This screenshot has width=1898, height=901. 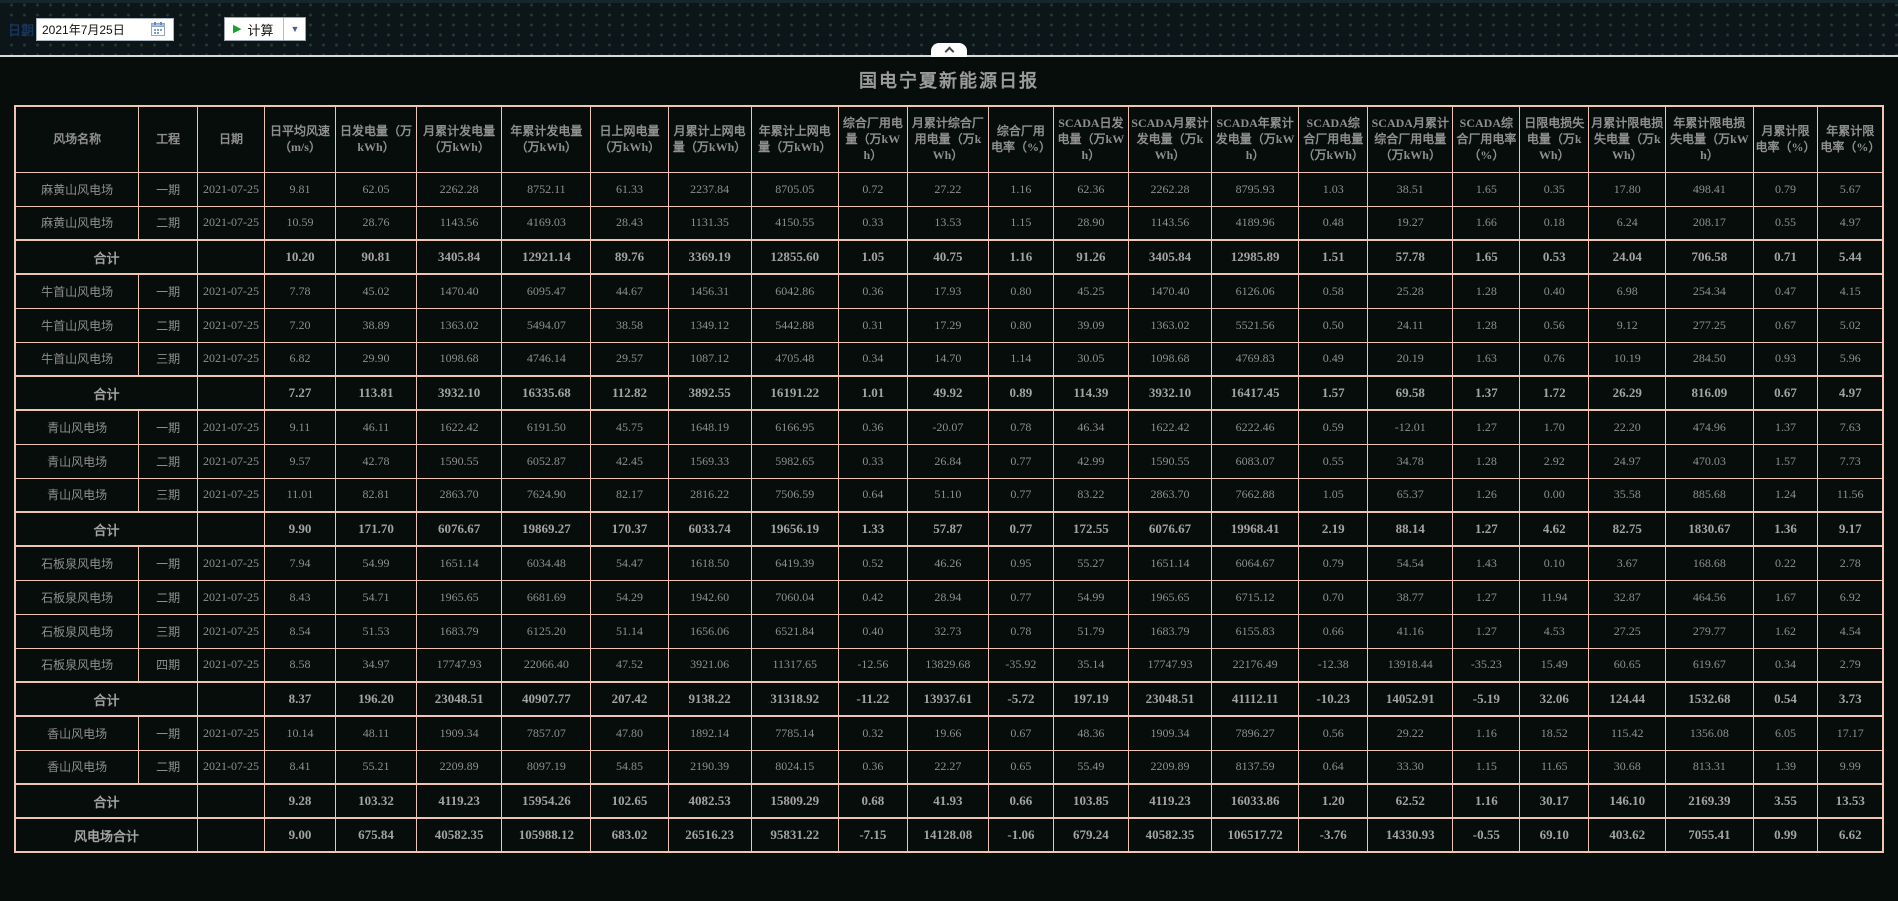 What do you see at coordinates (1850, 597) in the screenshot?
I see `value-cell: 6.92` at bounding box center [1850, 597].